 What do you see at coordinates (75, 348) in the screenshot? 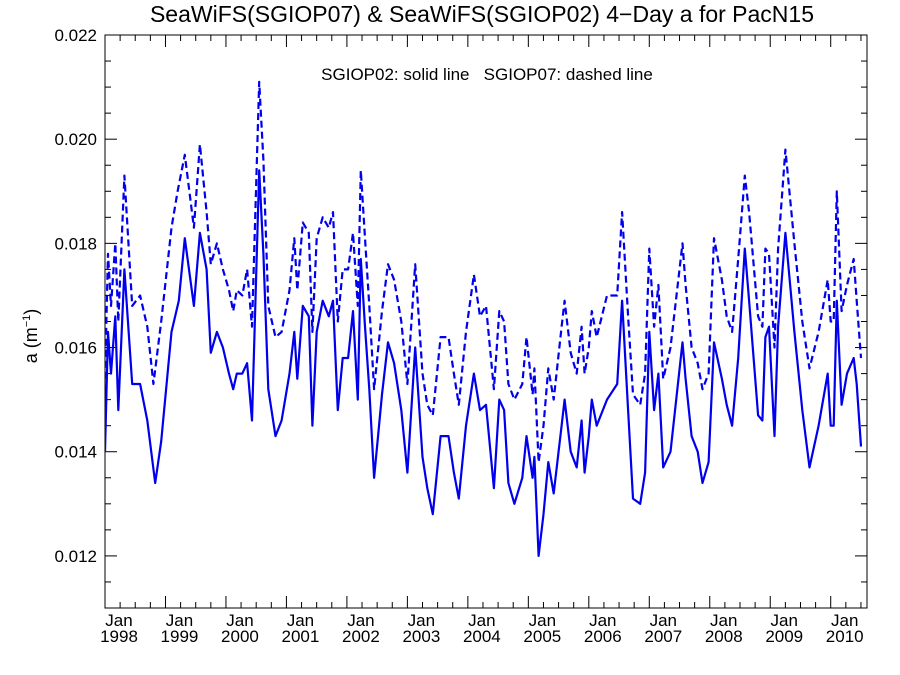
I see `y-tick-label: 0.016` at bounding box center [75, 348].